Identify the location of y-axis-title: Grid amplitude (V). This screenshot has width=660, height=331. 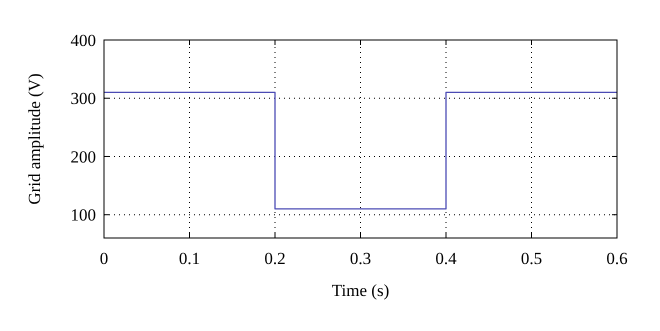
(34, 139).